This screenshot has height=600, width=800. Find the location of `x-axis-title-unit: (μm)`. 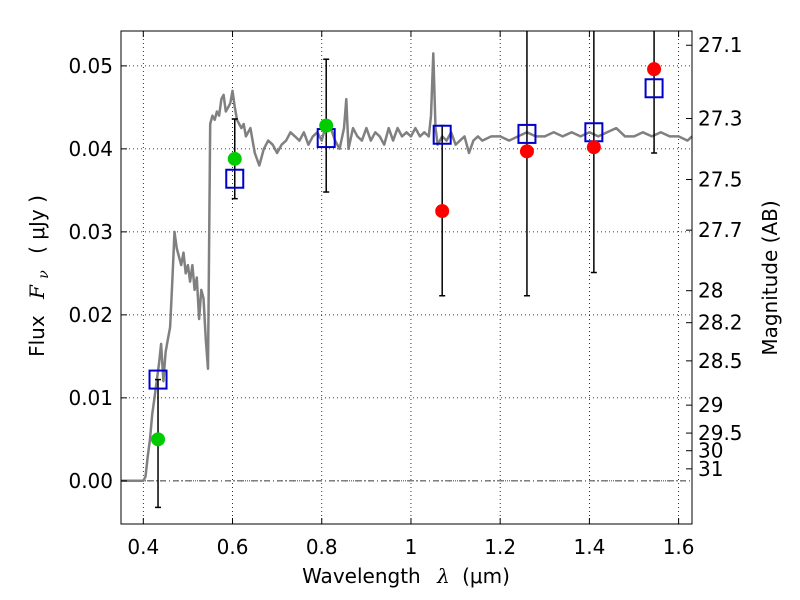

x-axis-title-unit: (μm) is located at coordinates (486, 576).